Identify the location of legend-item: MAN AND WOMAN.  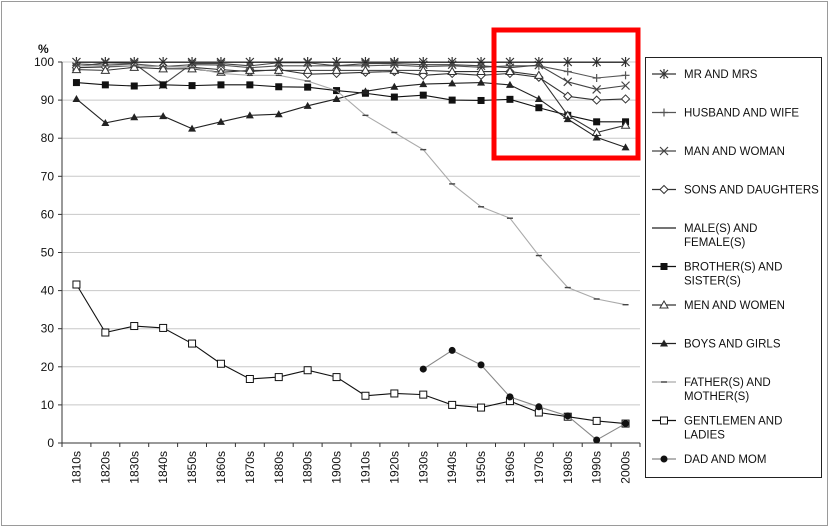
(718, 152).